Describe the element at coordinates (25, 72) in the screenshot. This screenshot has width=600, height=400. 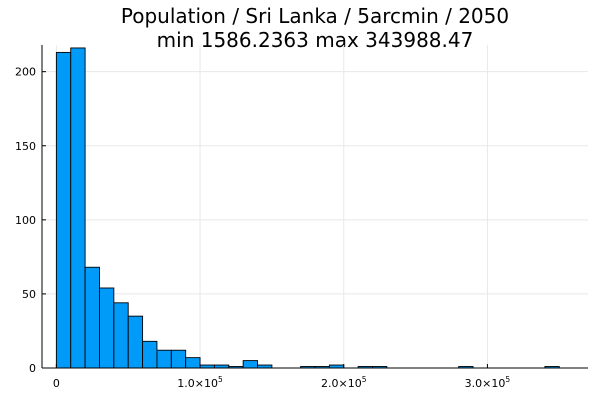
I see `y-tick-label: 200` at that location.